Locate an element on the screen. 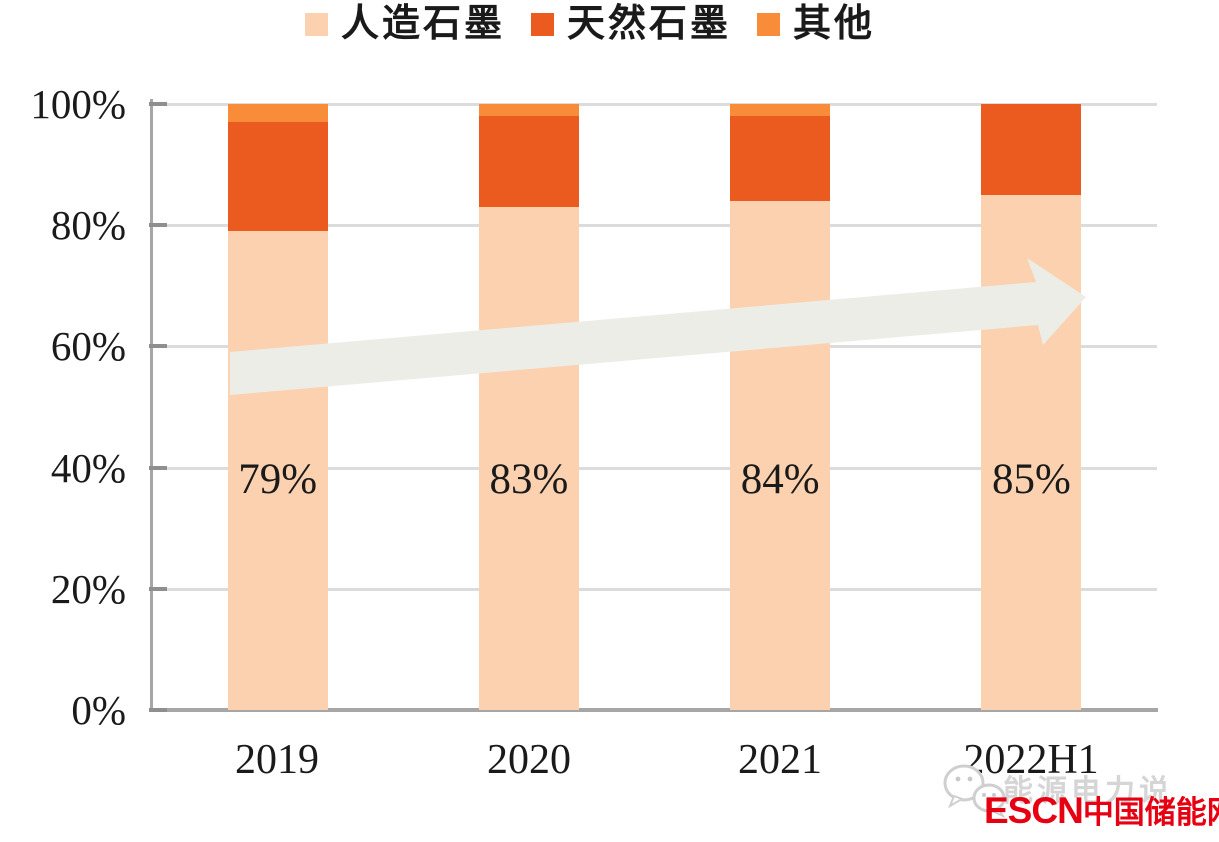  legend-label: 其他 is located at coordinates (834, 24).